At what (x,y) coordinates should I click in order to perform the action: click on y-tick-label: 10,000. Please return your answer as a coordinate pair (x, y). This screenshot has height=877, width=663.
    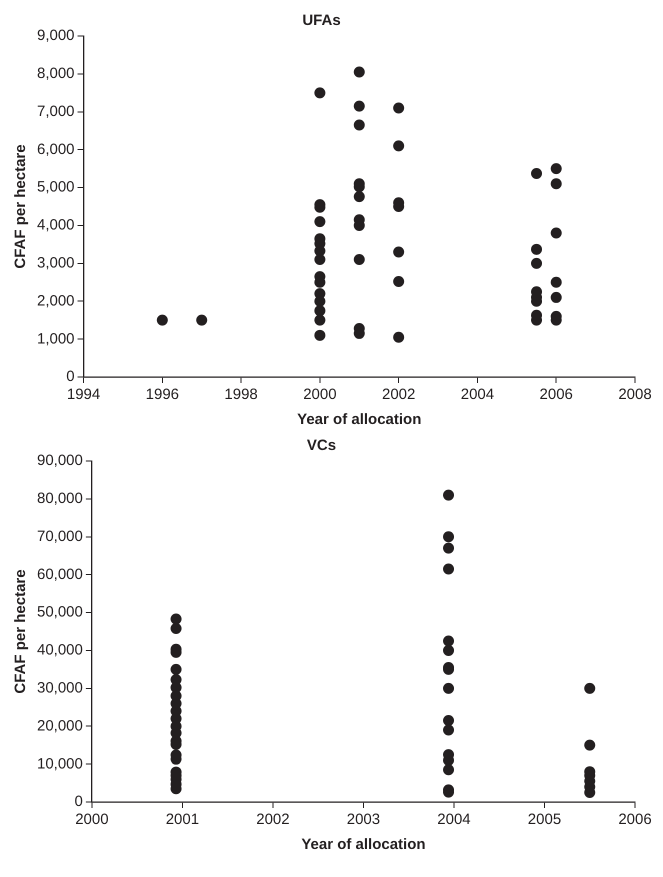
    Looking at the image, I should click on (59, 763).